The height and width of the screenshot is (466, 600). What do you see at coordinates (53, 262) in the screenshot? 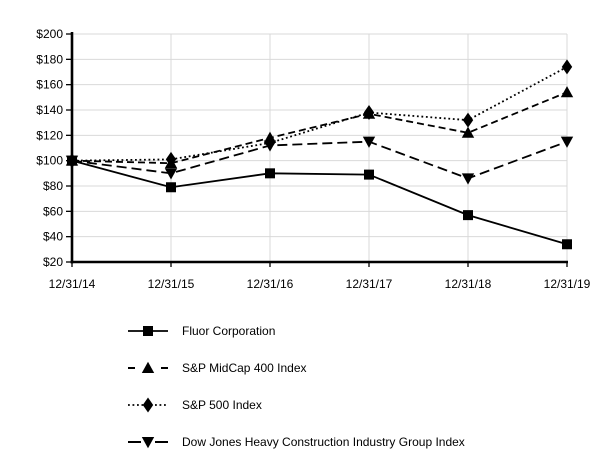
I see `y-tick-label: $20` at bounding box center [53, 262].